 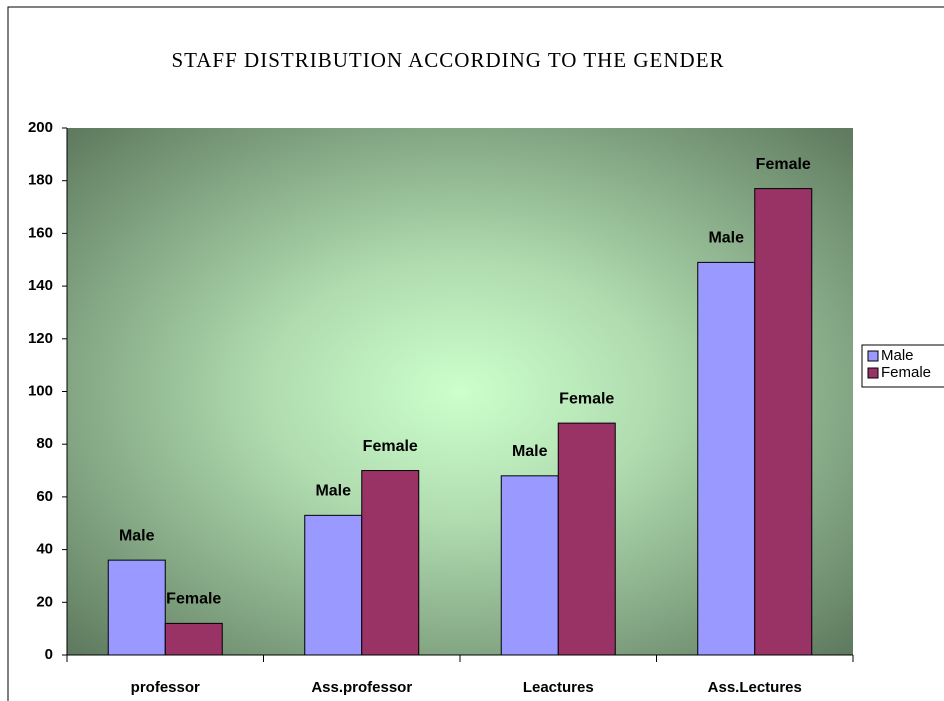 What do you see at coordinates (49, 654) in the screenshot?
I see `y-tick-label: 0` at bounding box center [49, 654].